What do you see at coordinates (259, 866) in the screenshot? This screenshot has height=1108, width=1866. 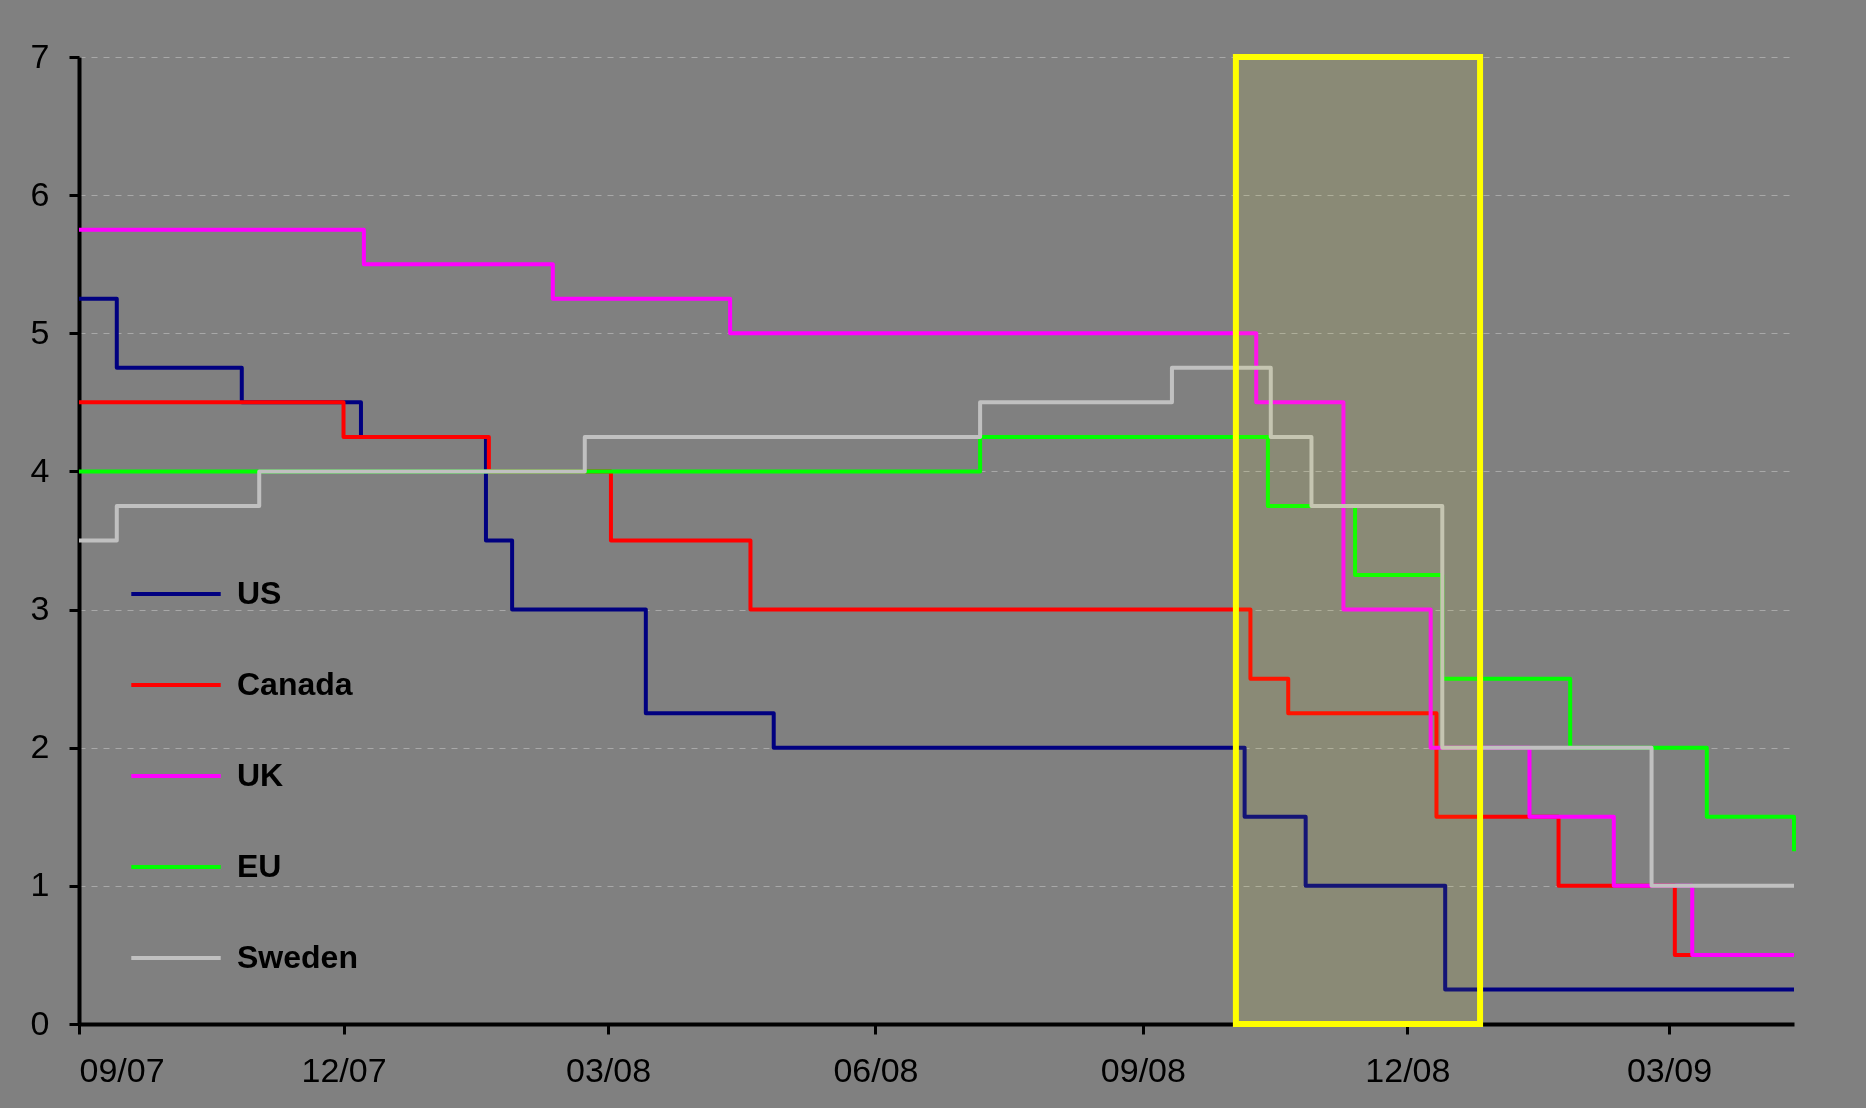 I see `legend-label: EU` at bounding box center [259, 866].